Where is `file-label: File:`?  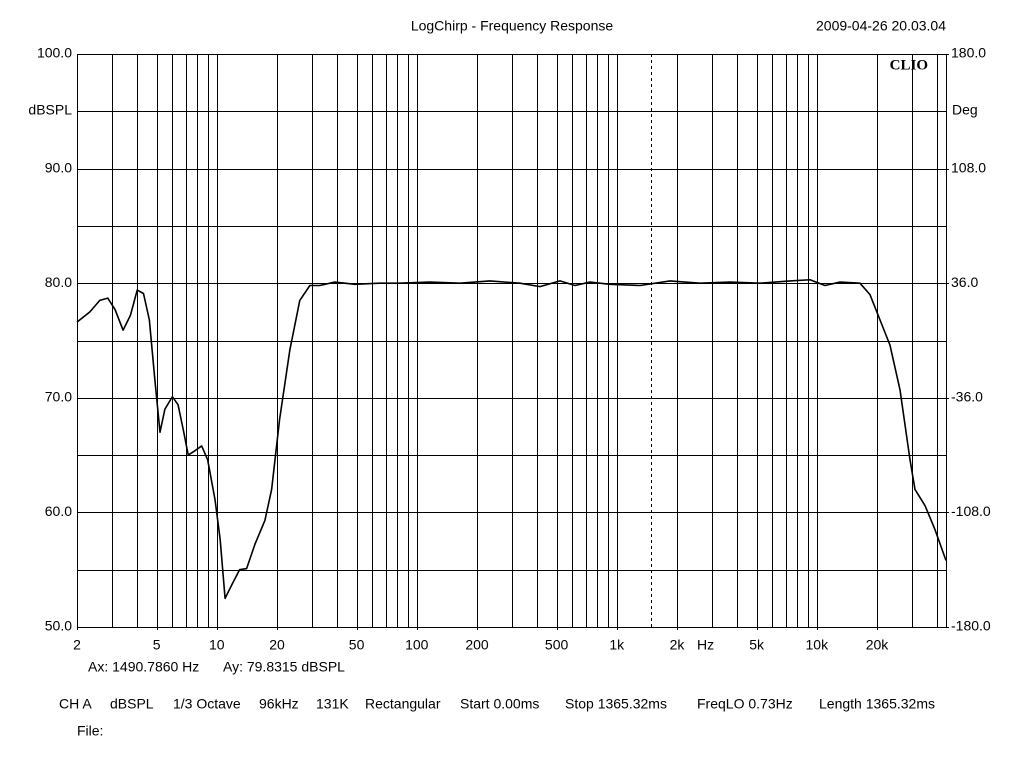
file-label: File: is located at coordinates (90, 731).